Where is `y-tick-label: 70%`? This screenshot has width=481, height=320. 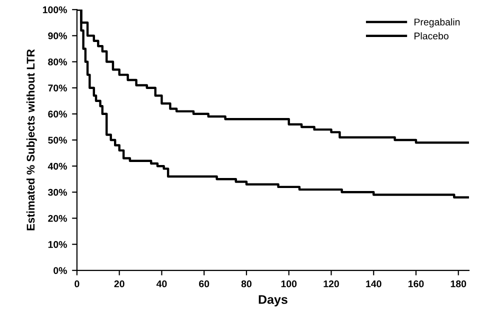
y-tick-label: 70% is located at coordinates (57, 88).